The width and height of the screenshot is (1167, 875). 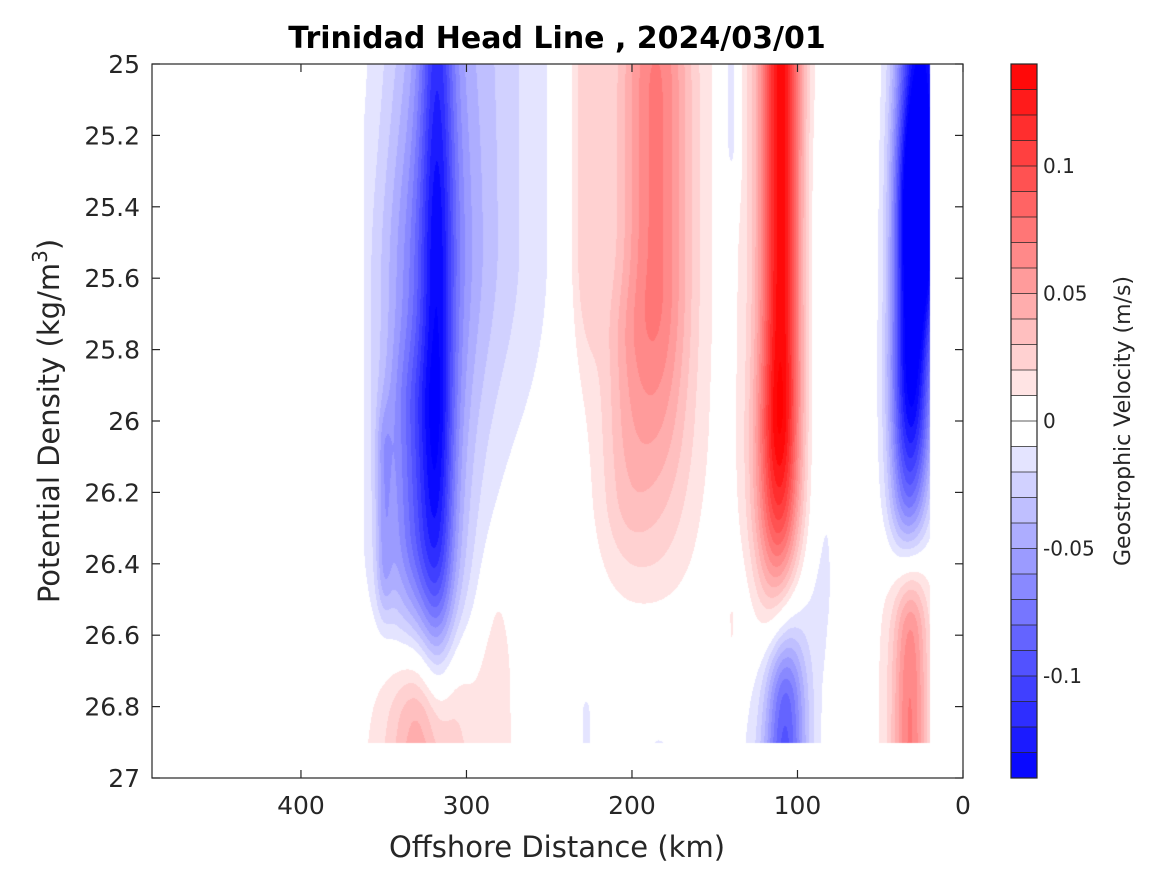 What do you see at coordinates (112, 278) in the screenshot?
I see `y-tick-label: 25.6` at bounding box center [112, 278].